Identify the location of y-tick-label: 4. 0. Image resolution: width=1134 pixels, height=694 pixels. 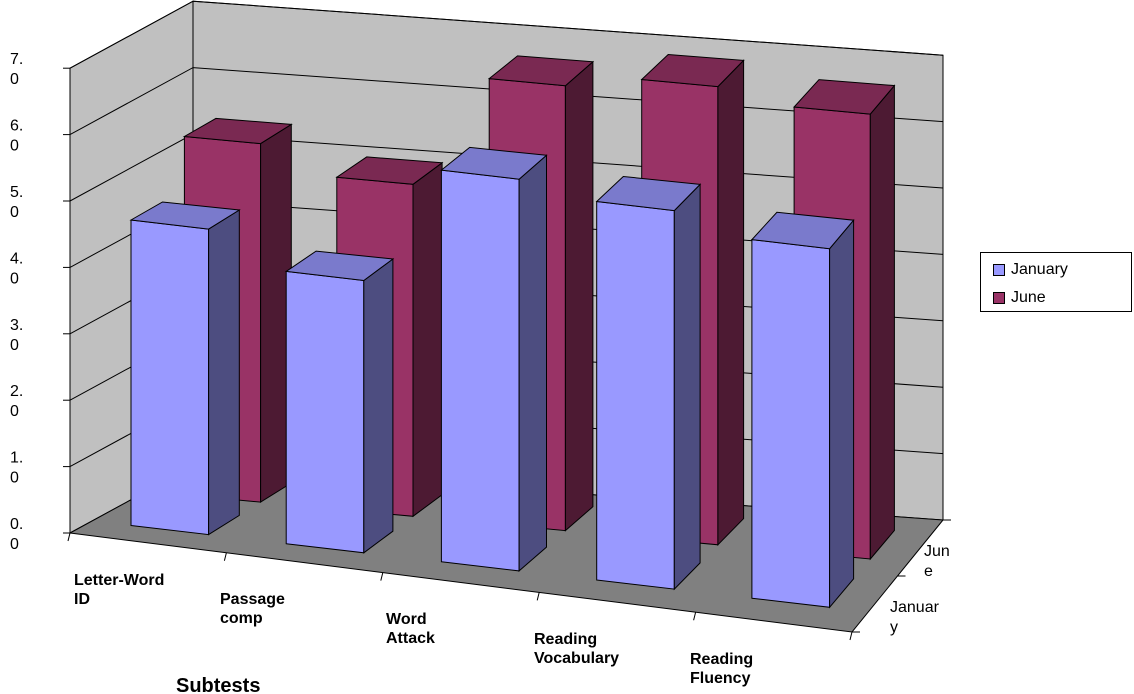
(16, 268).